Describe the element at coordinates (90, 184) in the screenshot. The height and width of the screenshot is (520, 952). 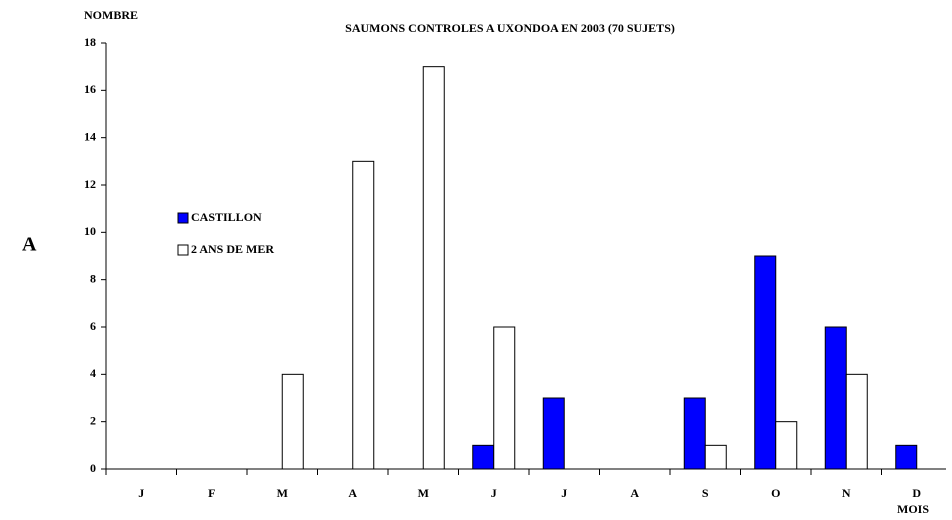
I see `y-tick-label: 12` at that location.